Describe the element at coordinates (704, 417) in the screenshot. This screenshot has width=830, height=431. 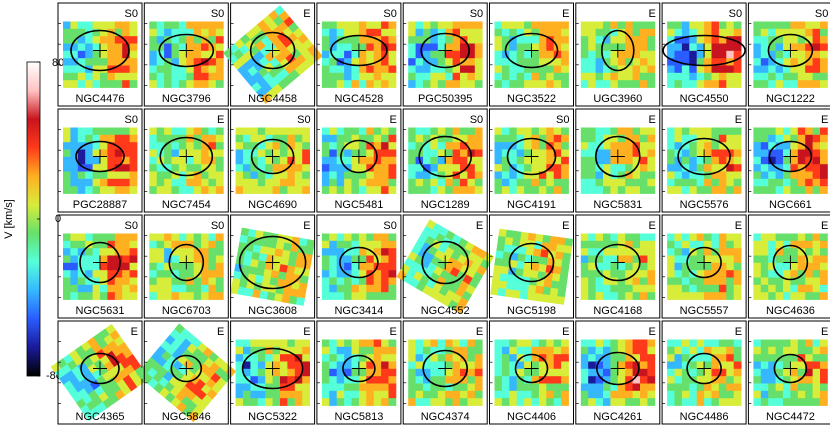
I see `galaxy-name: NGC4486` at that location.